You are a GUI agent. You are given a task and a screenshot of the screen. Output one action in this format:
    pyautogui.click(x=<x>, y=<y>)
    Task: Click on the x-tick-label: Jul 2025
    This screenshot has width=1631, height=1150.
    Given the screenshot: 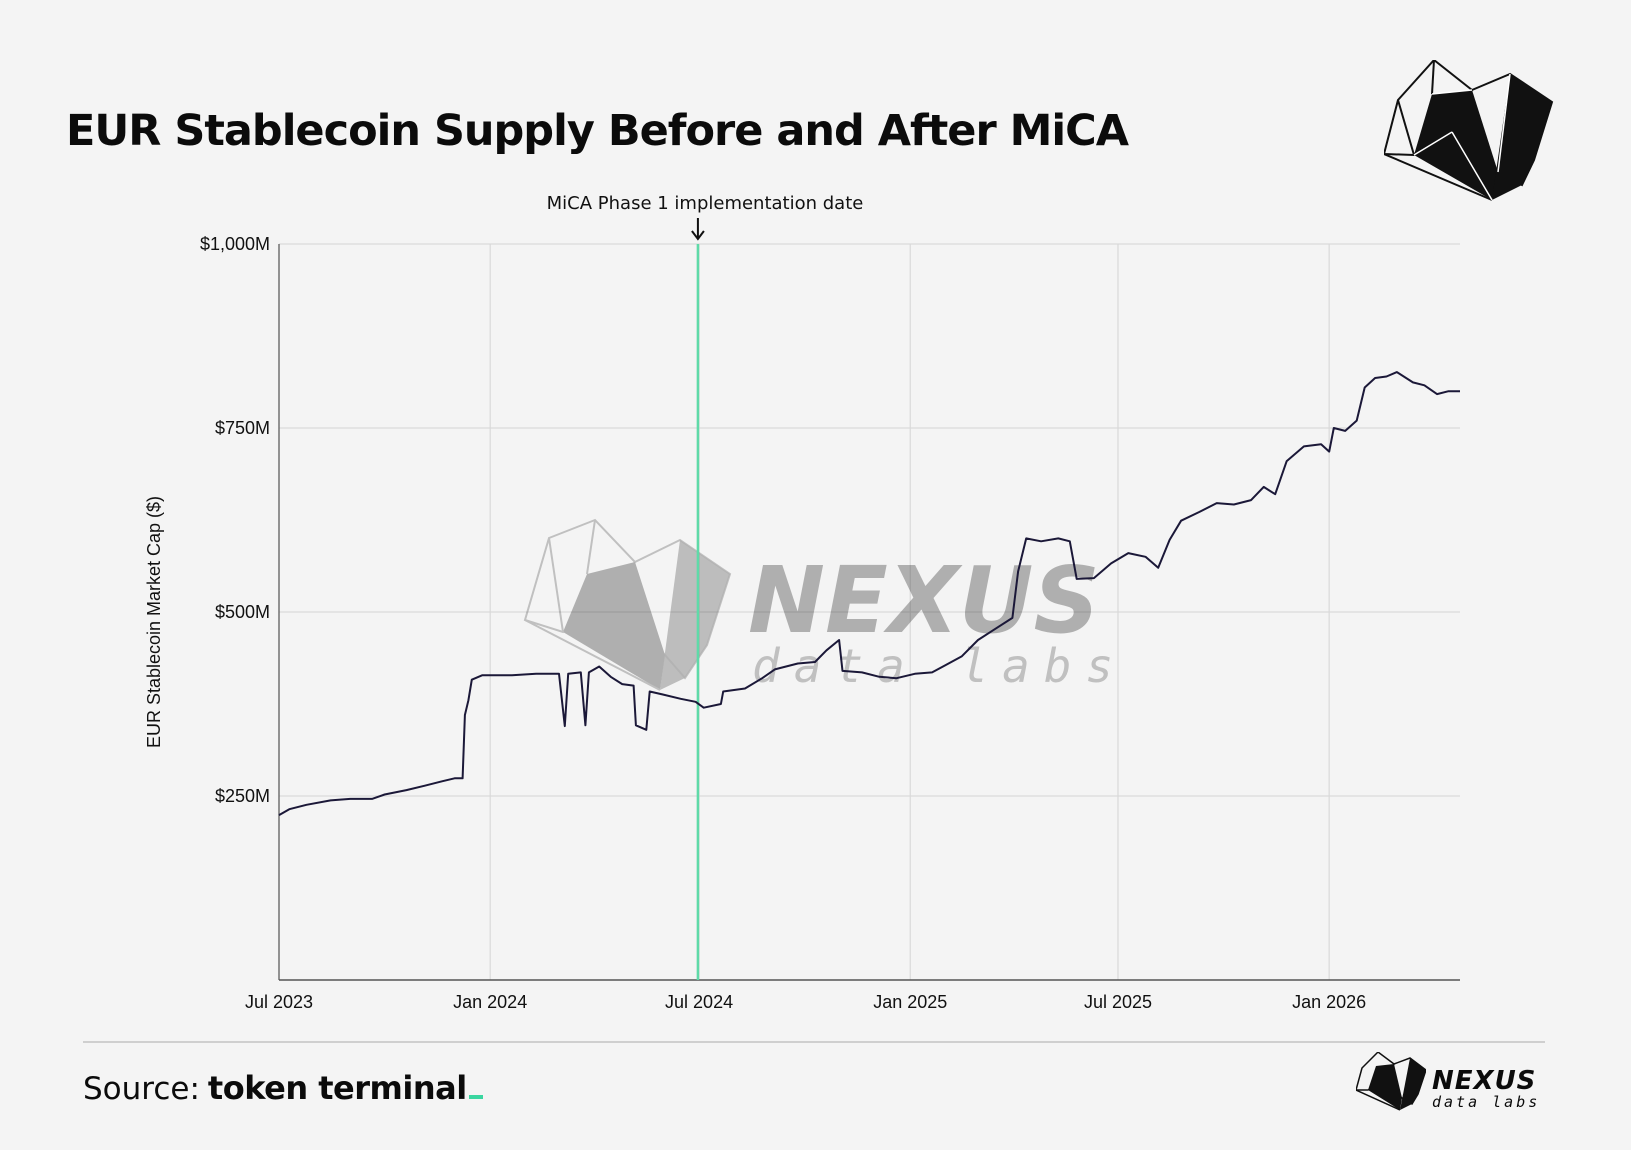 What is the action you would take?
    pyautogui.click(x=1118, y=1002)
    